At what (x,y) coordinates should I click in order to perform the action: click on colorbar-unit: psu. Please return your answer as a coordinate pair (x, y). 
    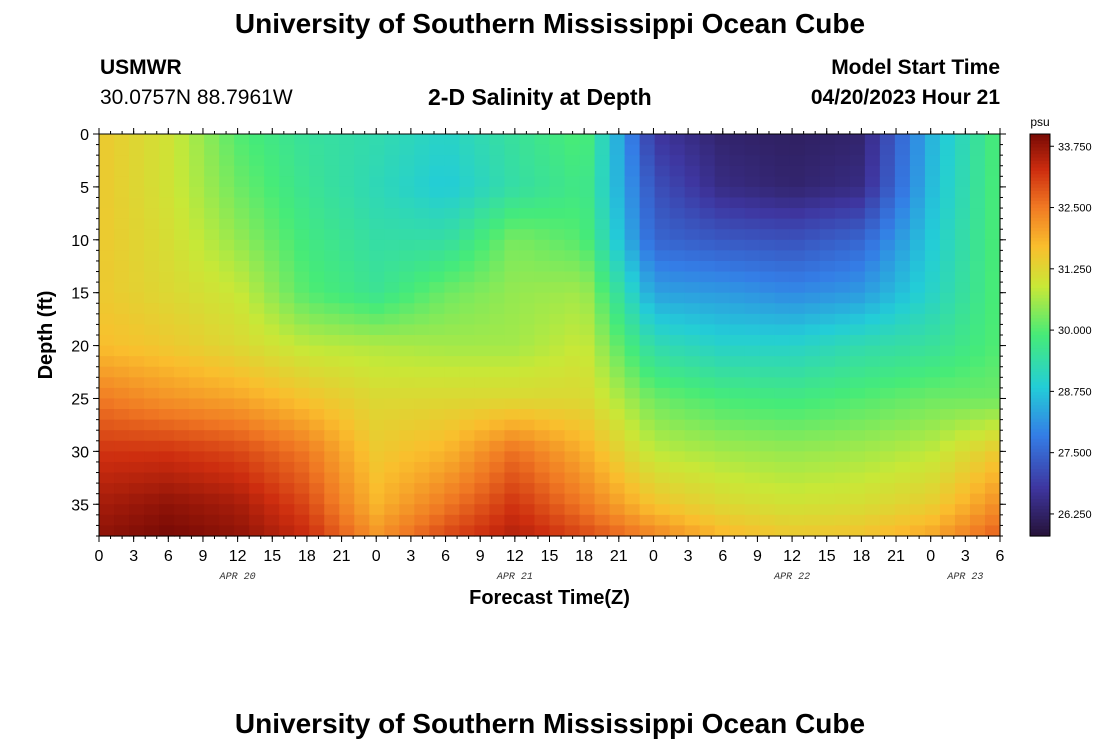
    Looking at the image, I should click on (1039, 122).